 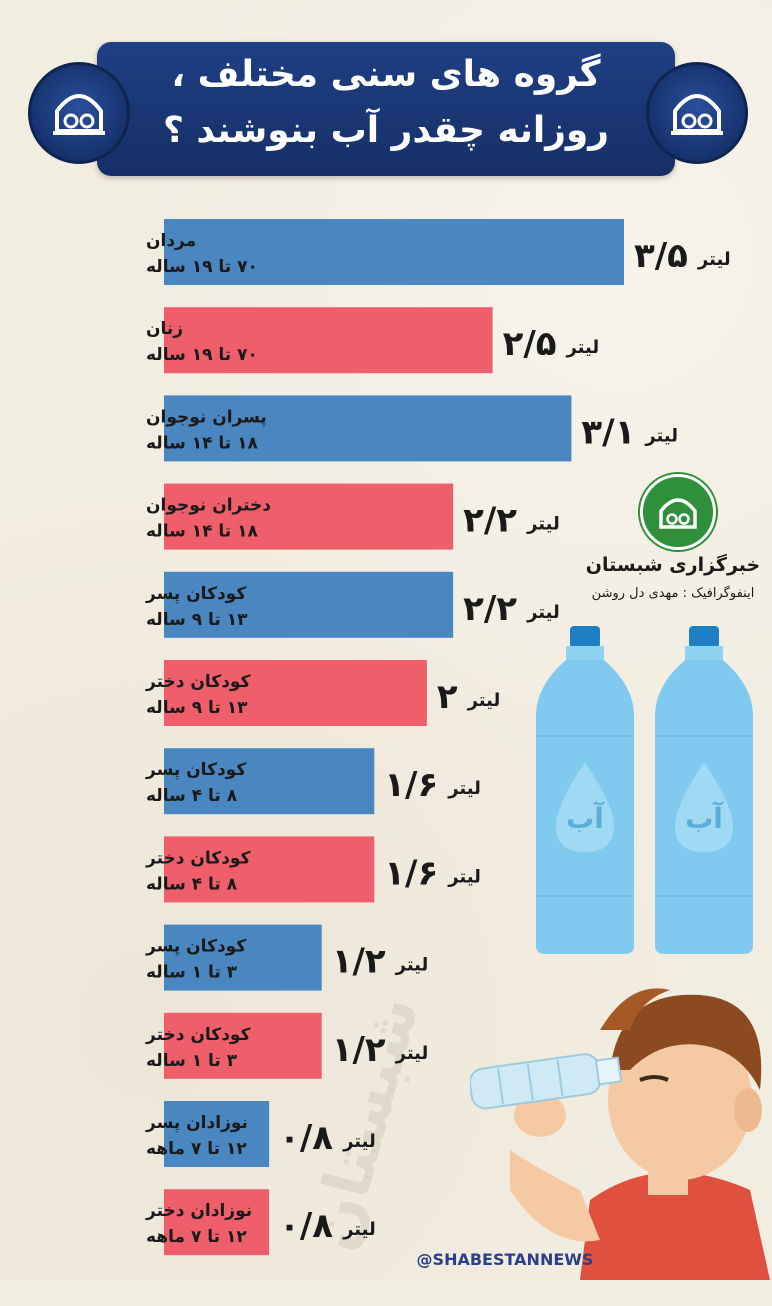 What do you see at coordinates (608, 432) in the screenshot?
I see `value-label: ۳/۱` at bounding box center [608, 432].